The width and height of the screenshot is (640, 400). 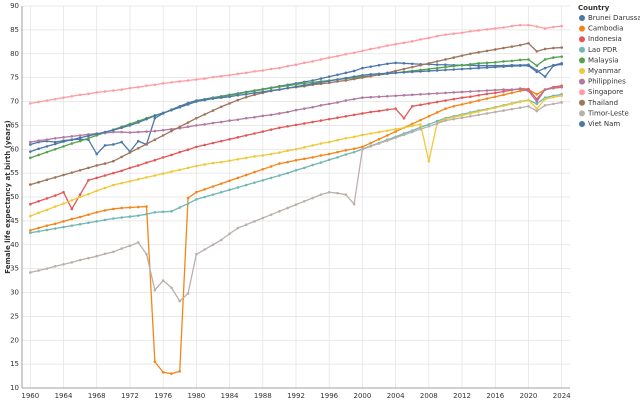 What do you see at coordinates (14, 293) in the screenshot?
I see `y-tick-label: 30` at bounding box center [14, 293].